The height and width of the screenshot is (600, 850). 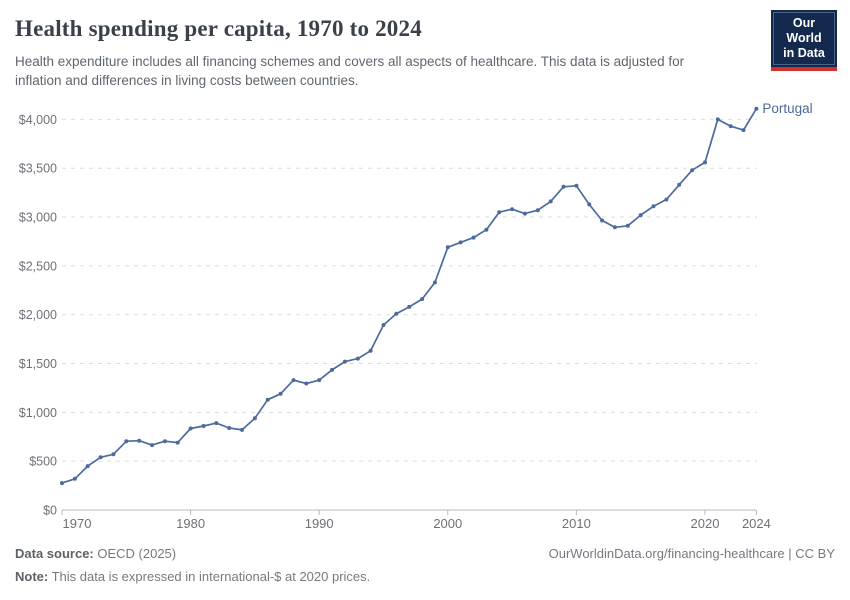 I want to click on data-source-line: Data source: OECD (2025), so click(x=95, y=553).